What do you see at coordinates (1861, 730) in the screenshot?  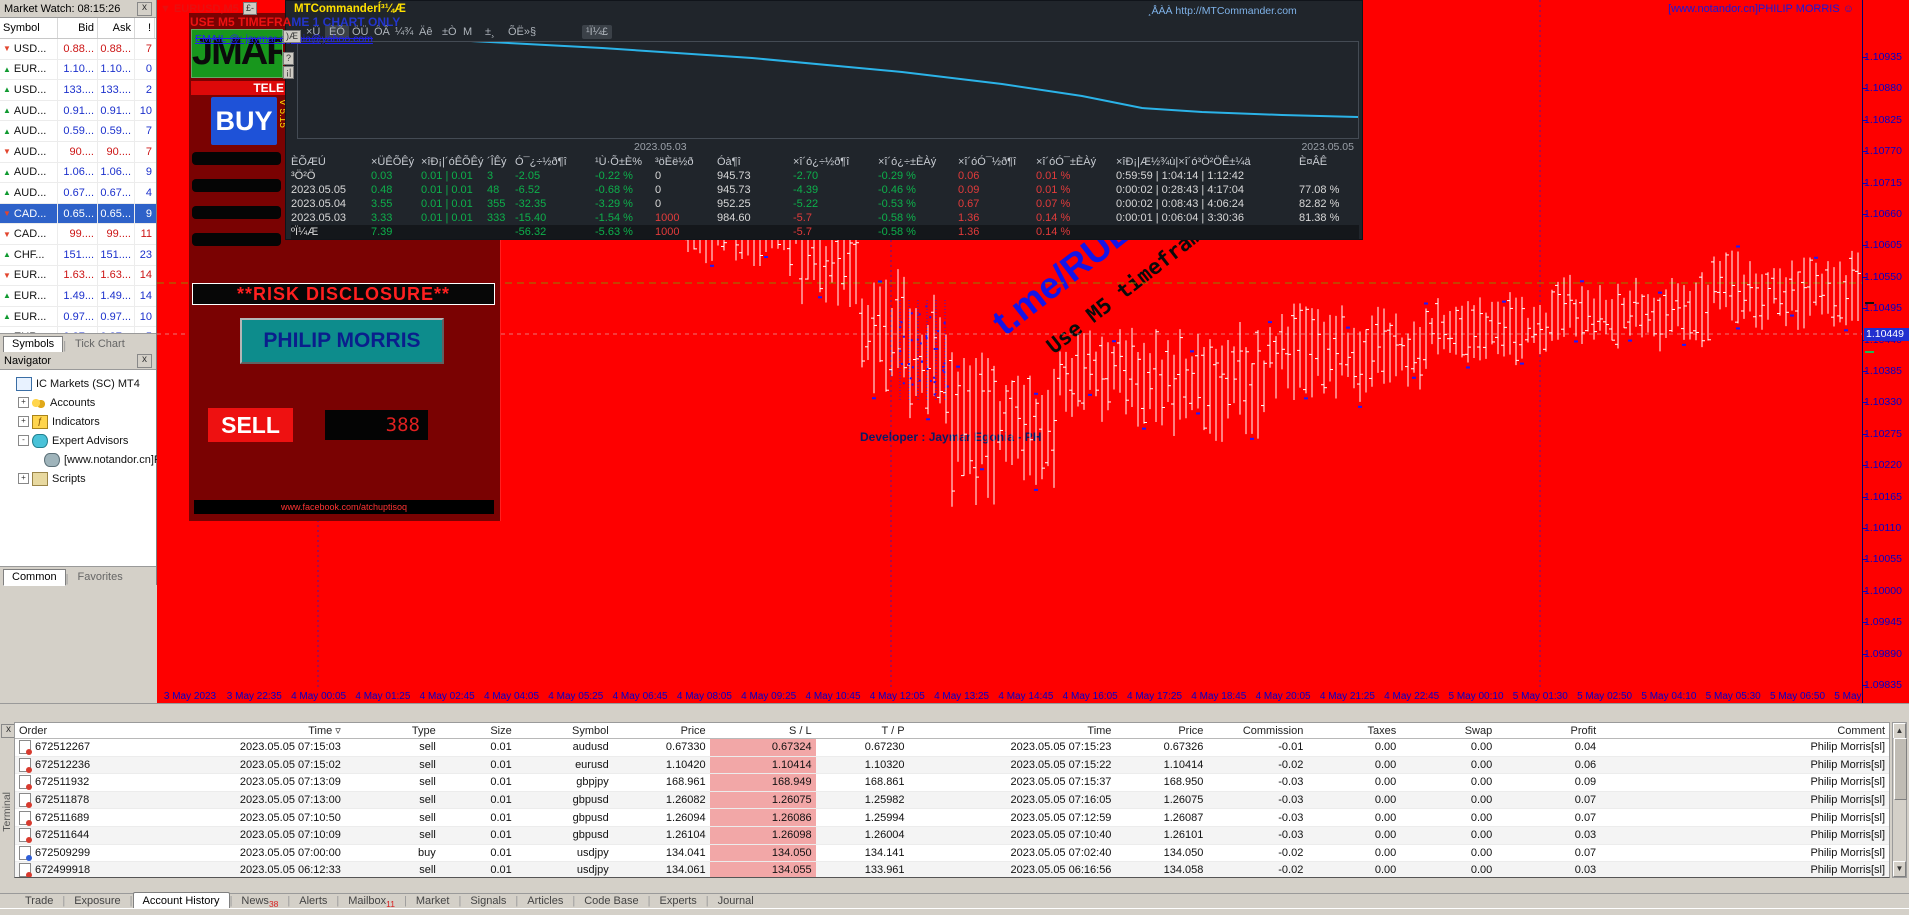 I see `col-header-comment: Comment` at bounding box center [1861, 730].